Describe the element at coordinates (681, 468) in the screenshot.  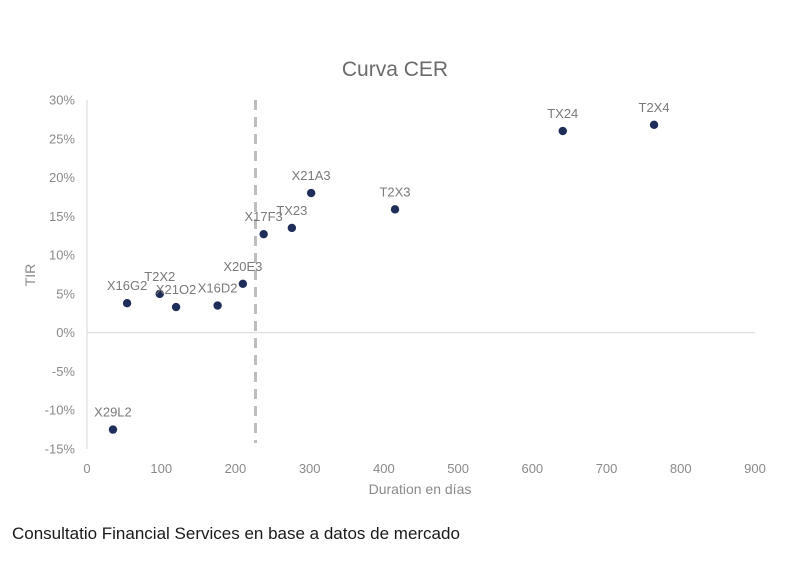
I see `x-tick-label: 800` at that location.